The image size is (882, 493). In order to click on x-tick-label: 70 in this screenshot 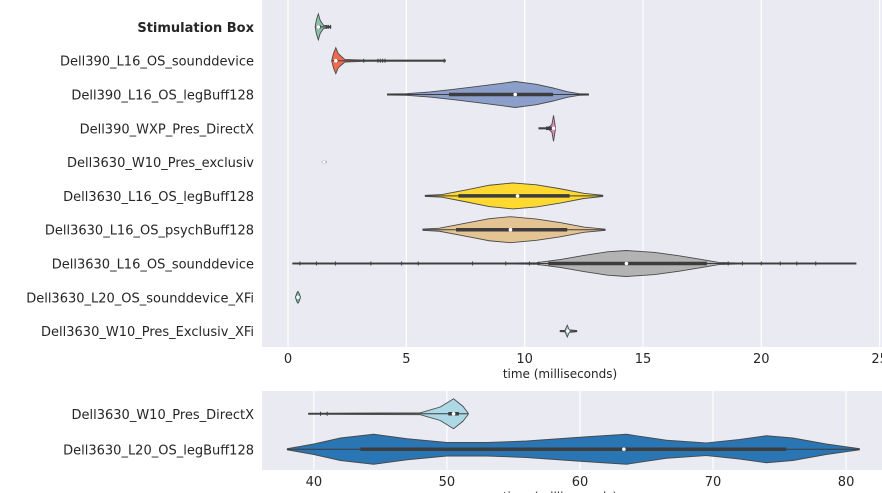, I will do `click(713, 482)`.